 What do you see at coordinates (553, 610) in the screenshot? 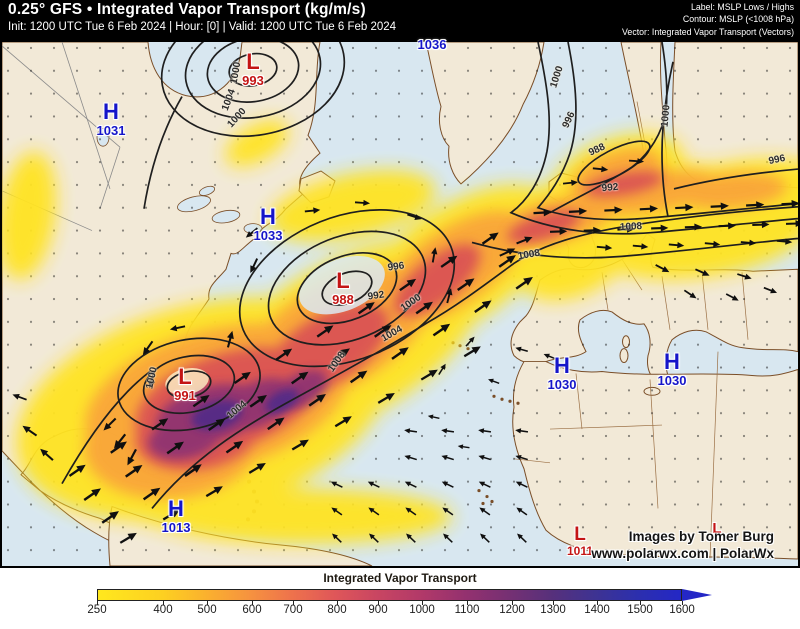
I see `colorbar-tick: 1300` at bounding box center [553, 610].